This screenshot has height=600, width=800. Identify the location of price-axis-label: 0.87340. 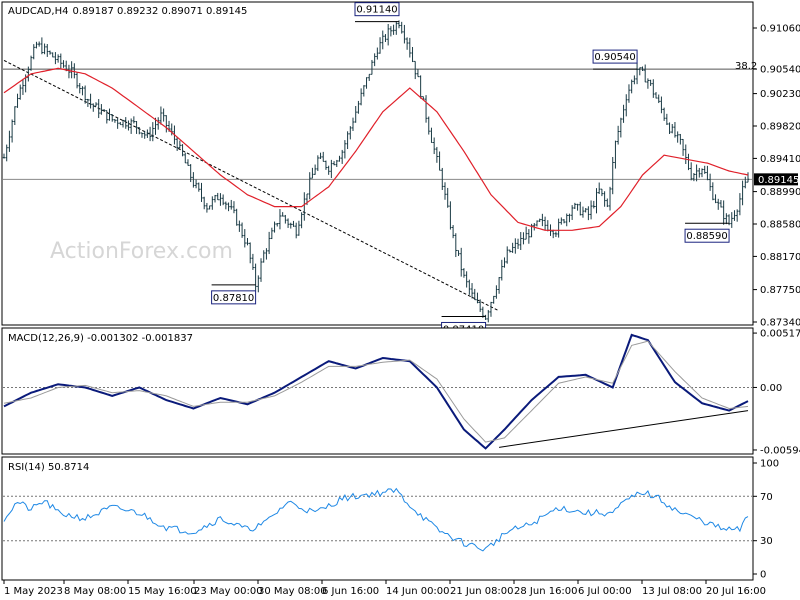
(780, 323).